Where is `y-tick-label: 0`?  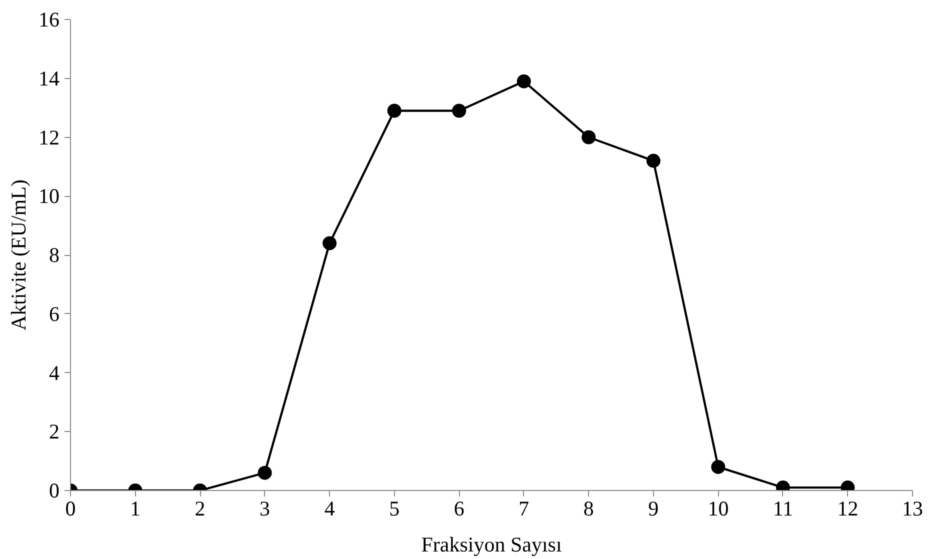
y-tick-label: 0 is located at coordinates (54, 490).